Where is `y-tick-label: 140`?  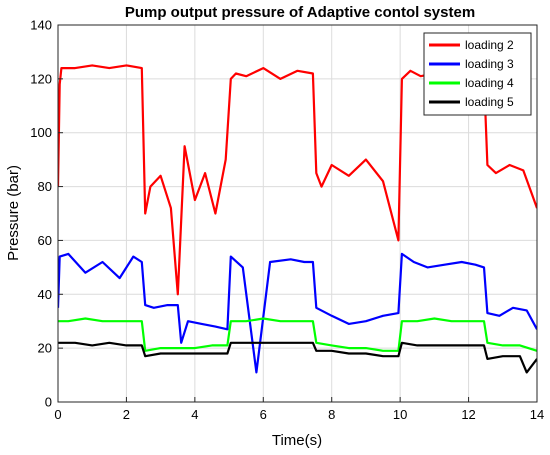
y-tick-label: 140 is located at coordinates (41, 25).